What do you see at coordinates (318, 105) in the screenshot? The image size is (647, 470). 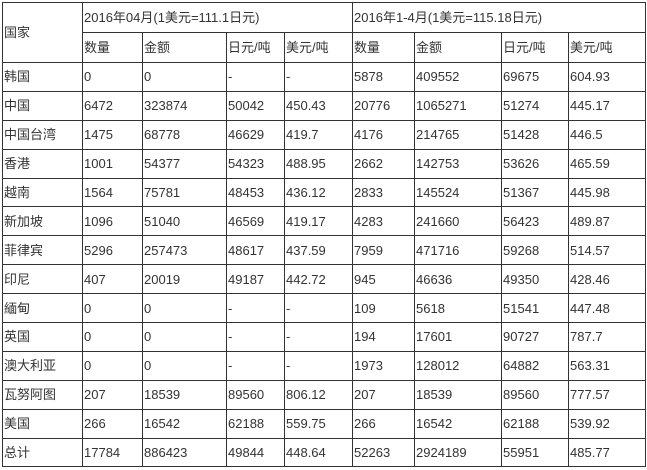 I see `value-cell: 450.43` at bounding box center [318, 105].